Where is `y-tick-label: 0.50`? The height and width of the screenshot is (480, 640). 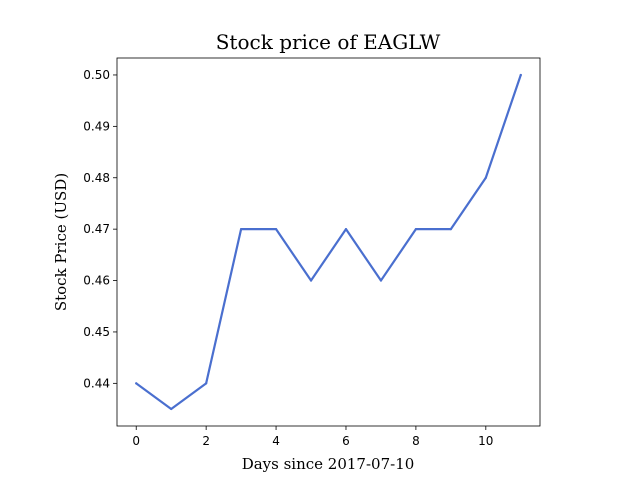
y-tick-label: 0.50 is located at coordinates (96, 75).